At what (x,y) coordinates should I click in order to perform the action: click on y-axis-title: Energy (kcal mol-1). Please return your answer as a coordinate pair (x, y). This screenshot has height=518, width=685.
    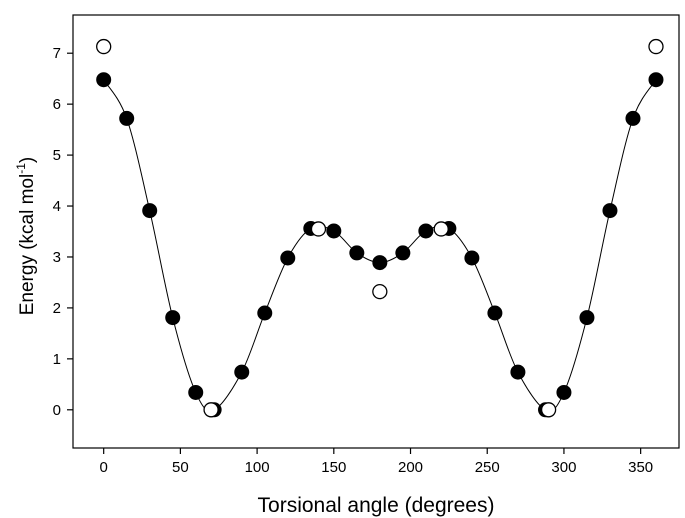
    Looking at the image, I should click on (26, 236).